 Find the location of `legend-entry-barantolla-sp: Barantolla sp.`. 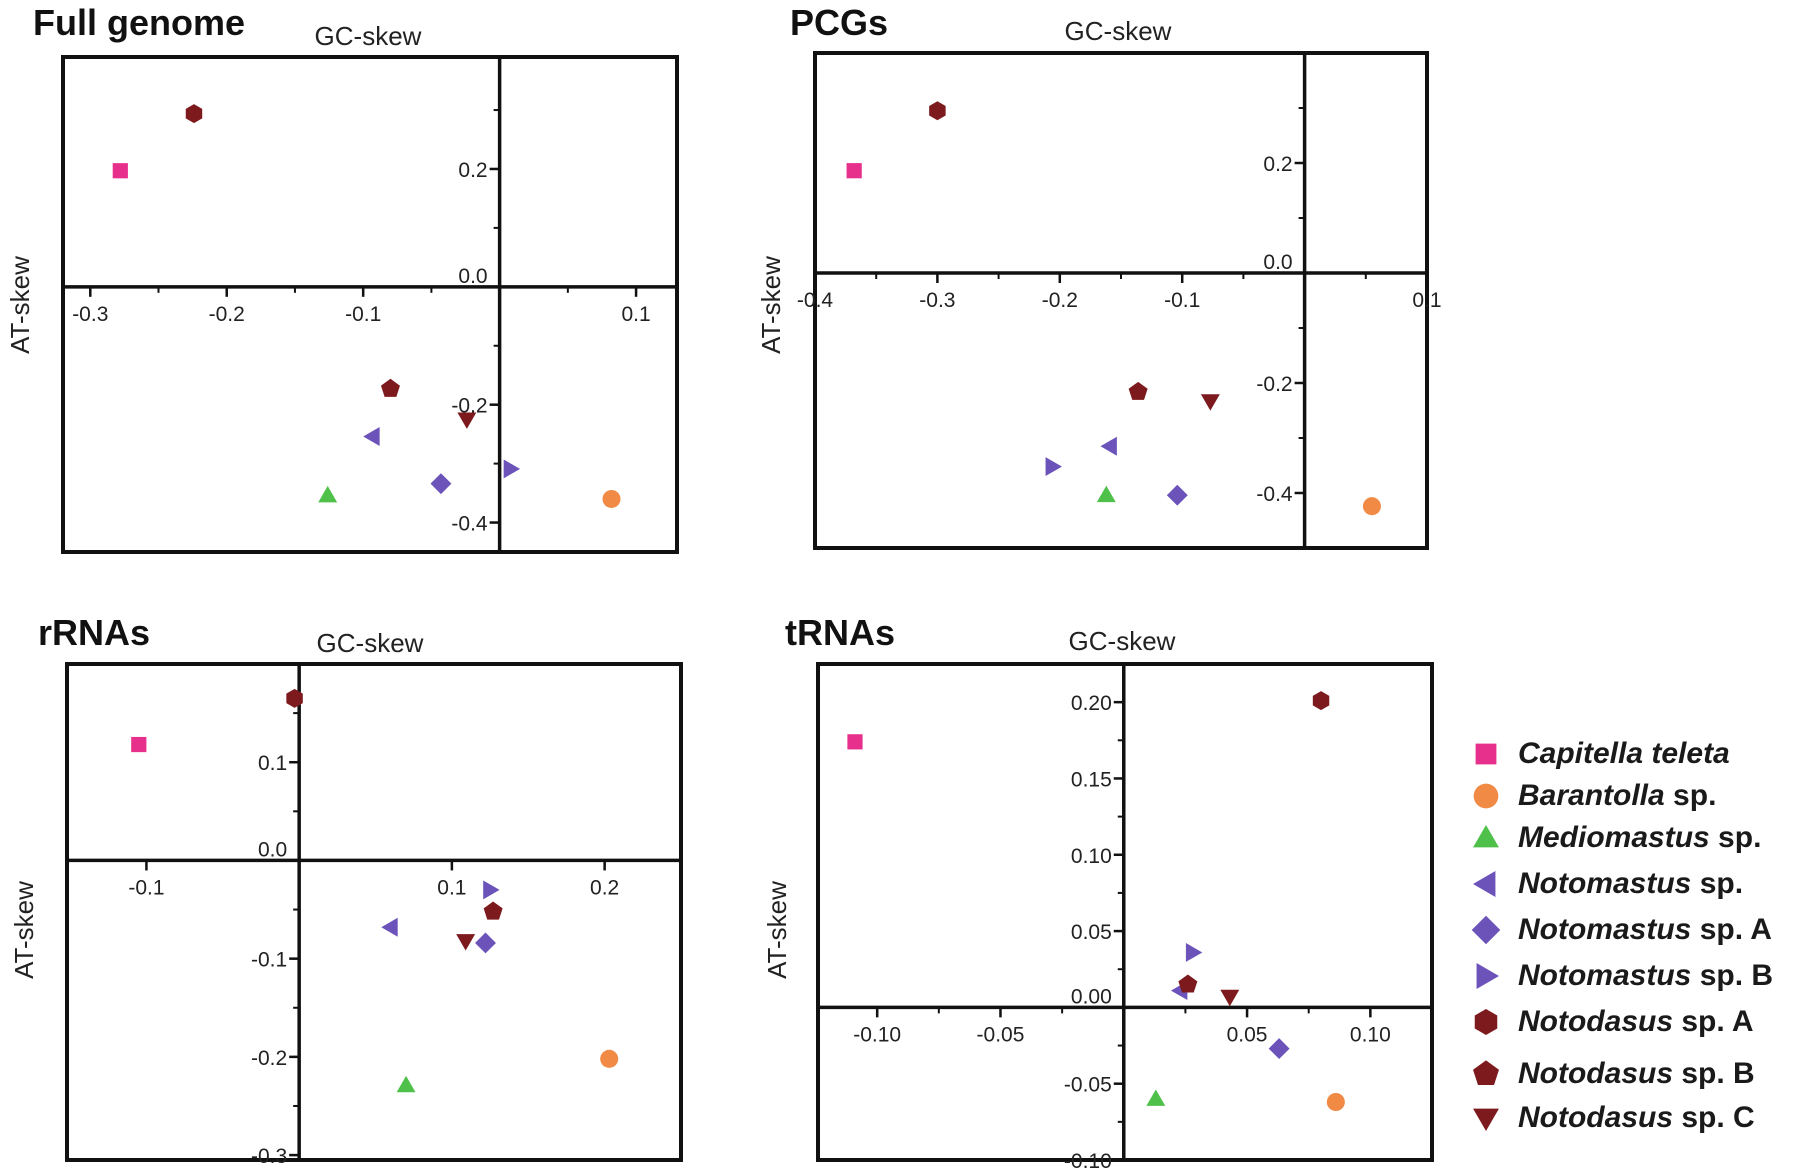

legend-entry-barantolla-sp: Barantolla sp. is located at coordinates (1591, 796).